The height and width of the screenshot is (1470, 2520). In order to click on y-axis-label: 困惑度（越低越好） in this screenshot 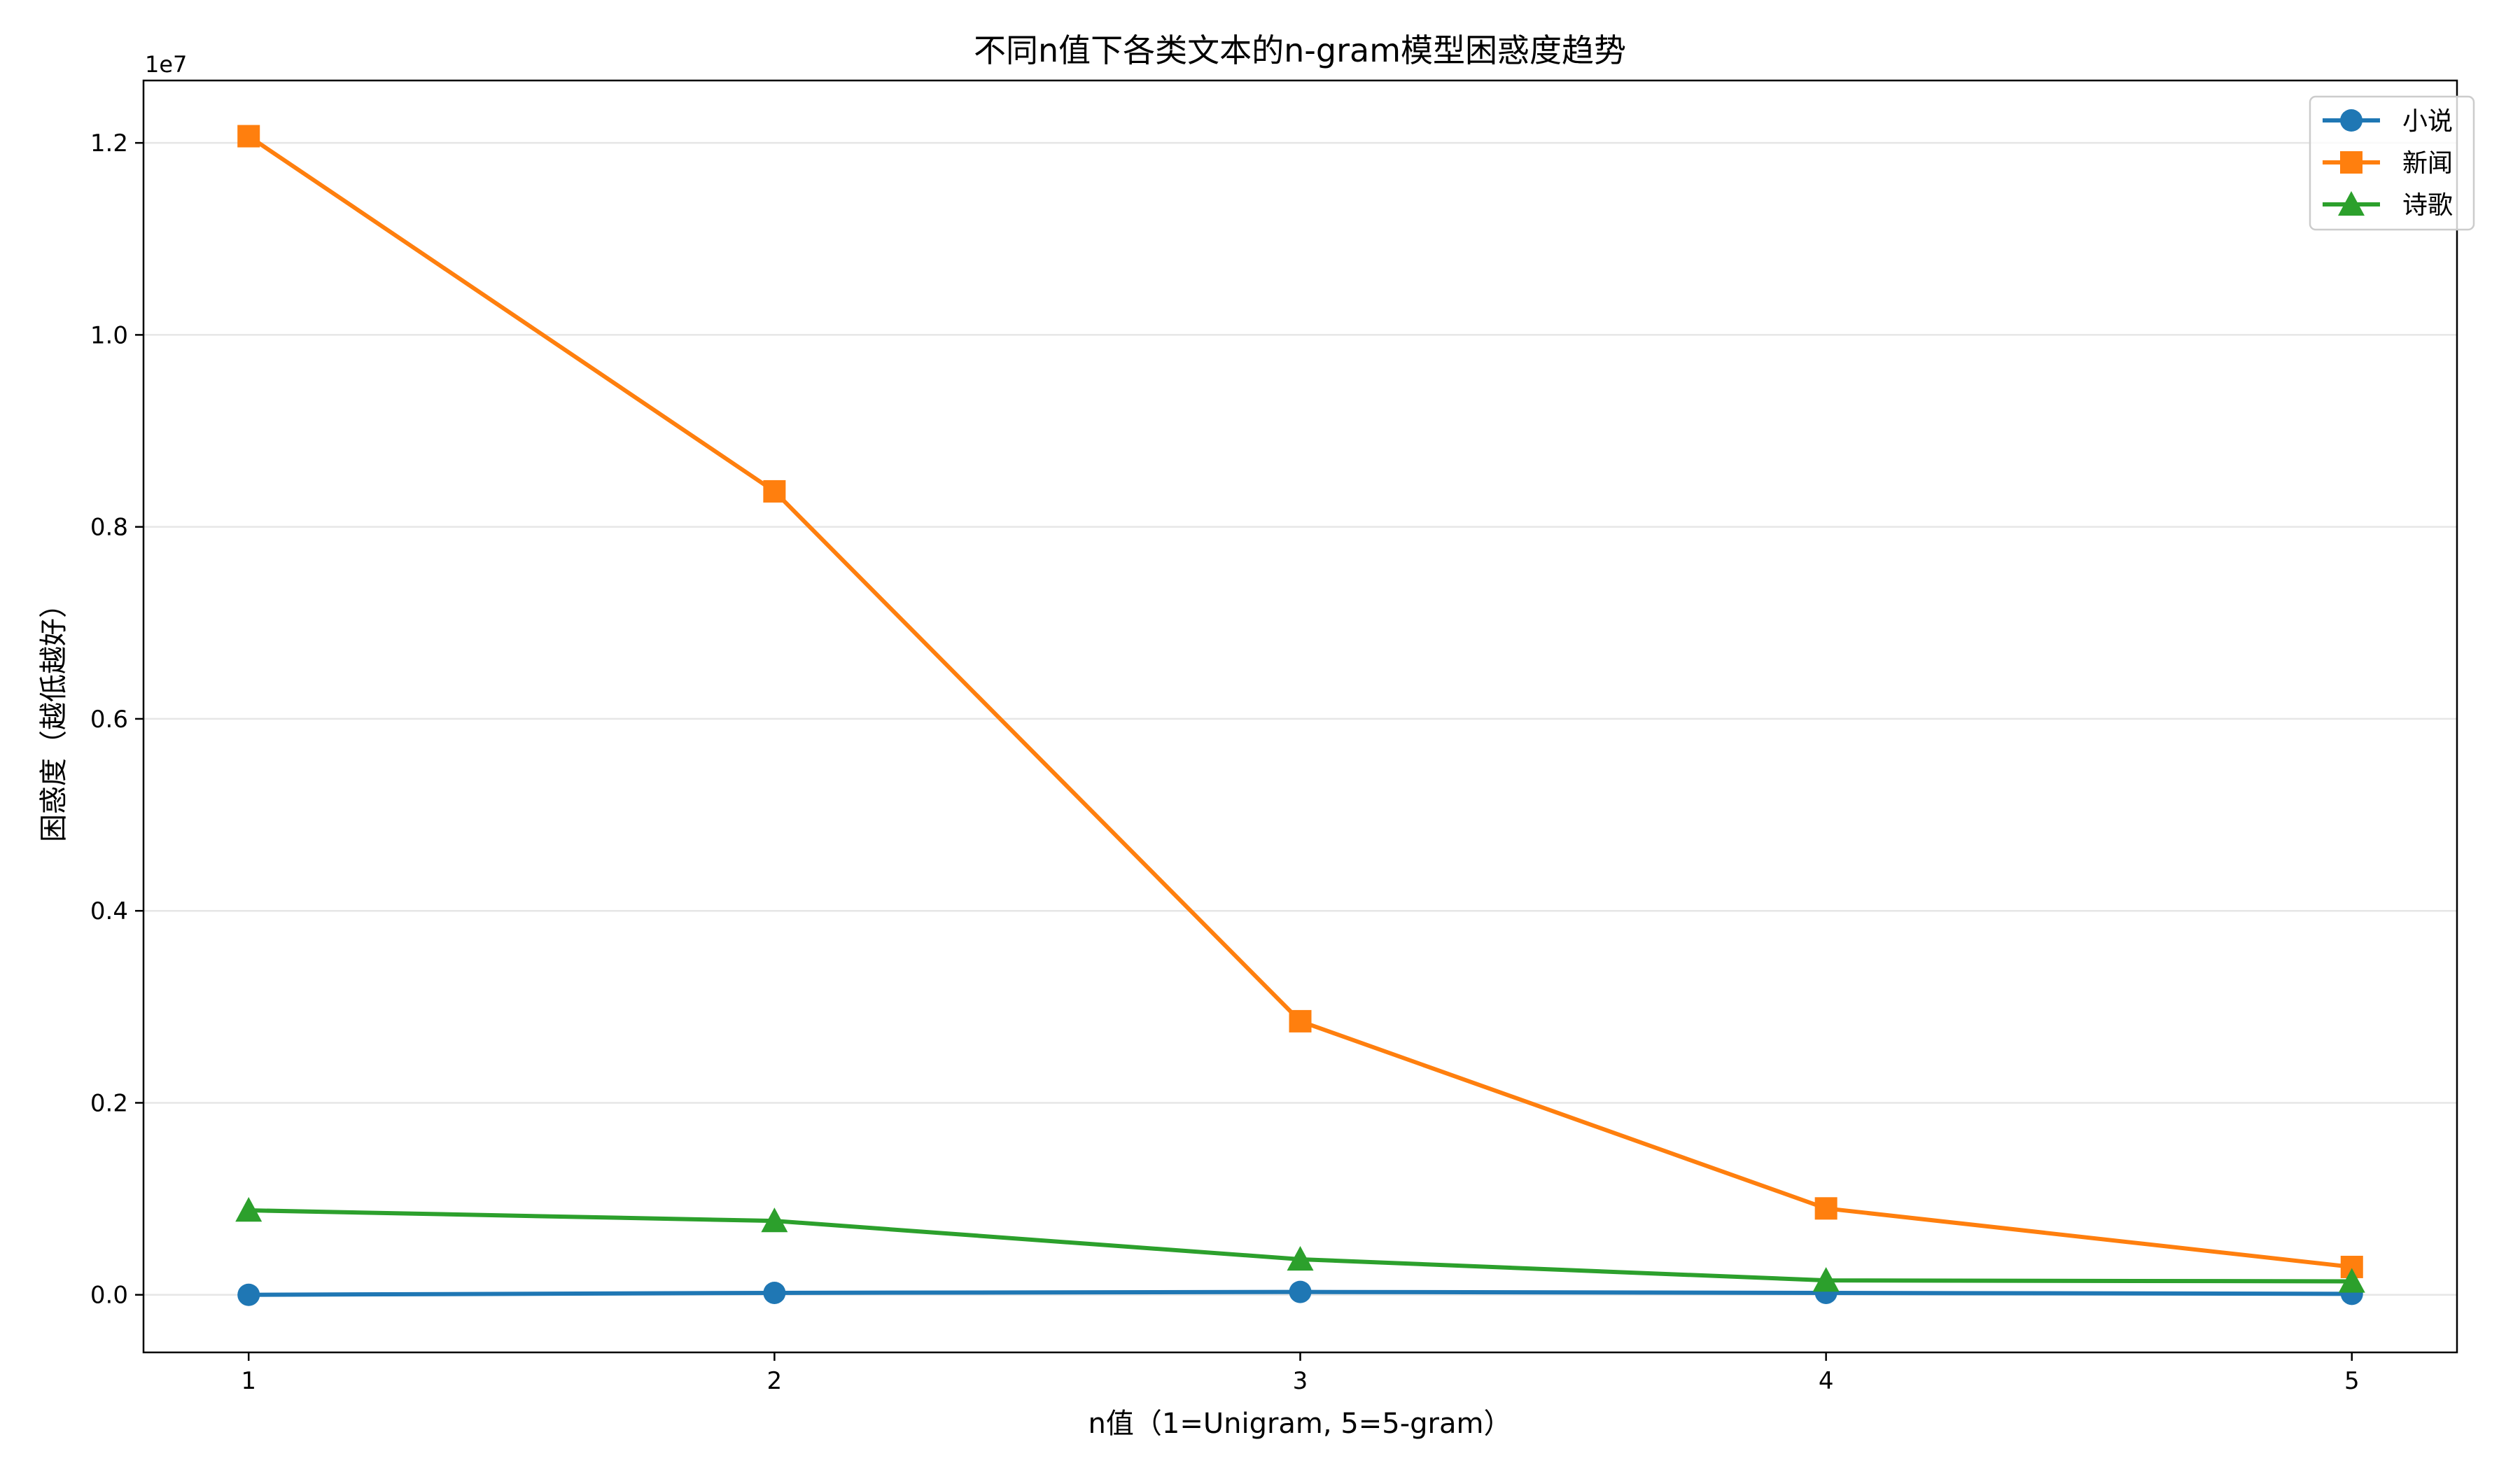, I will do `click(54, 716)`.